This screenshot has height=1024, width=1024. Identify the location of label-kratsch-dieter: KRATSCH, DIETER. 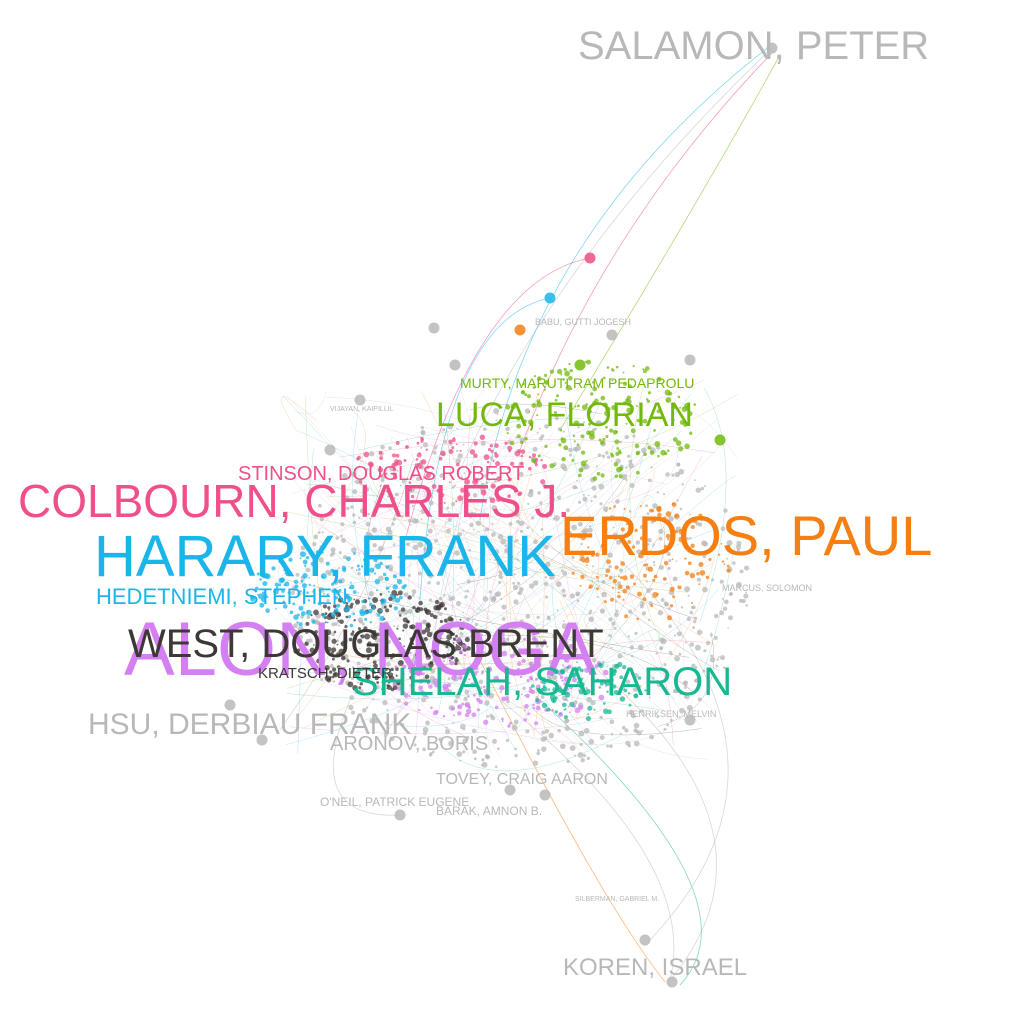
(325, 673).